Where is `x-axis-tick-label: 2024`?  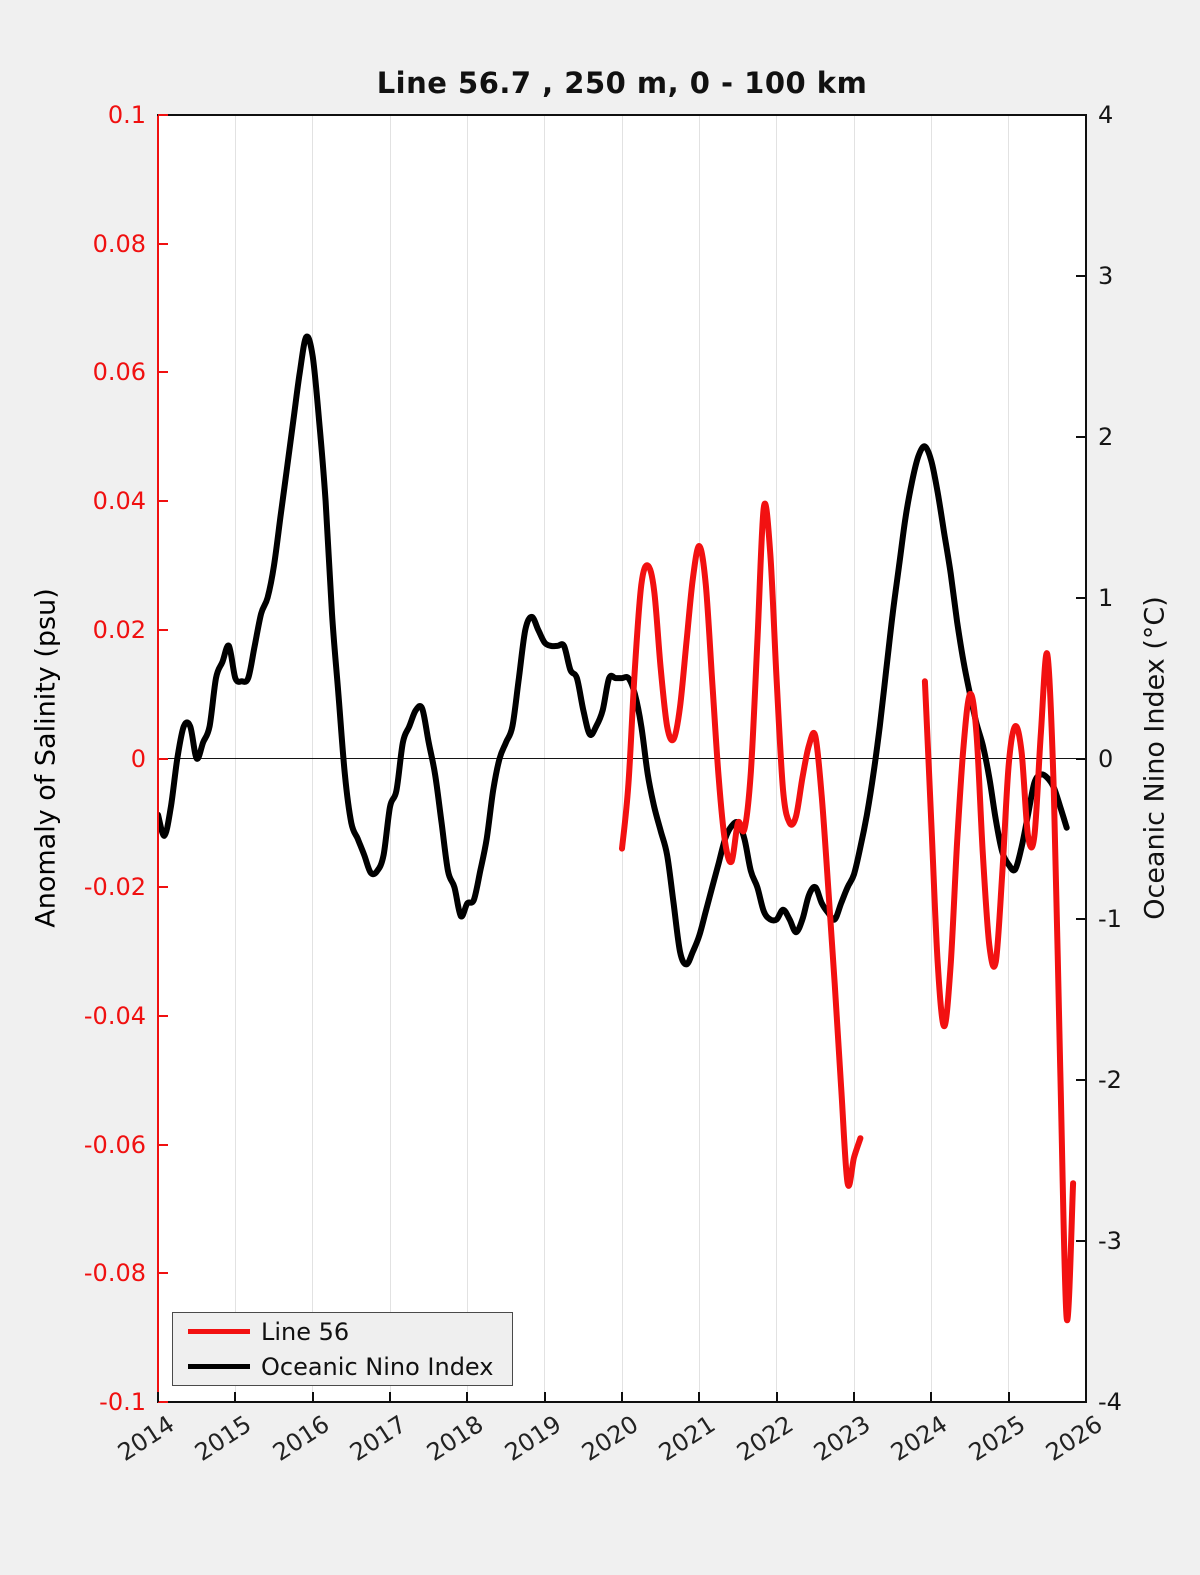
x-axis-tick-label: 2024 is located at coordinates (919, 1438).